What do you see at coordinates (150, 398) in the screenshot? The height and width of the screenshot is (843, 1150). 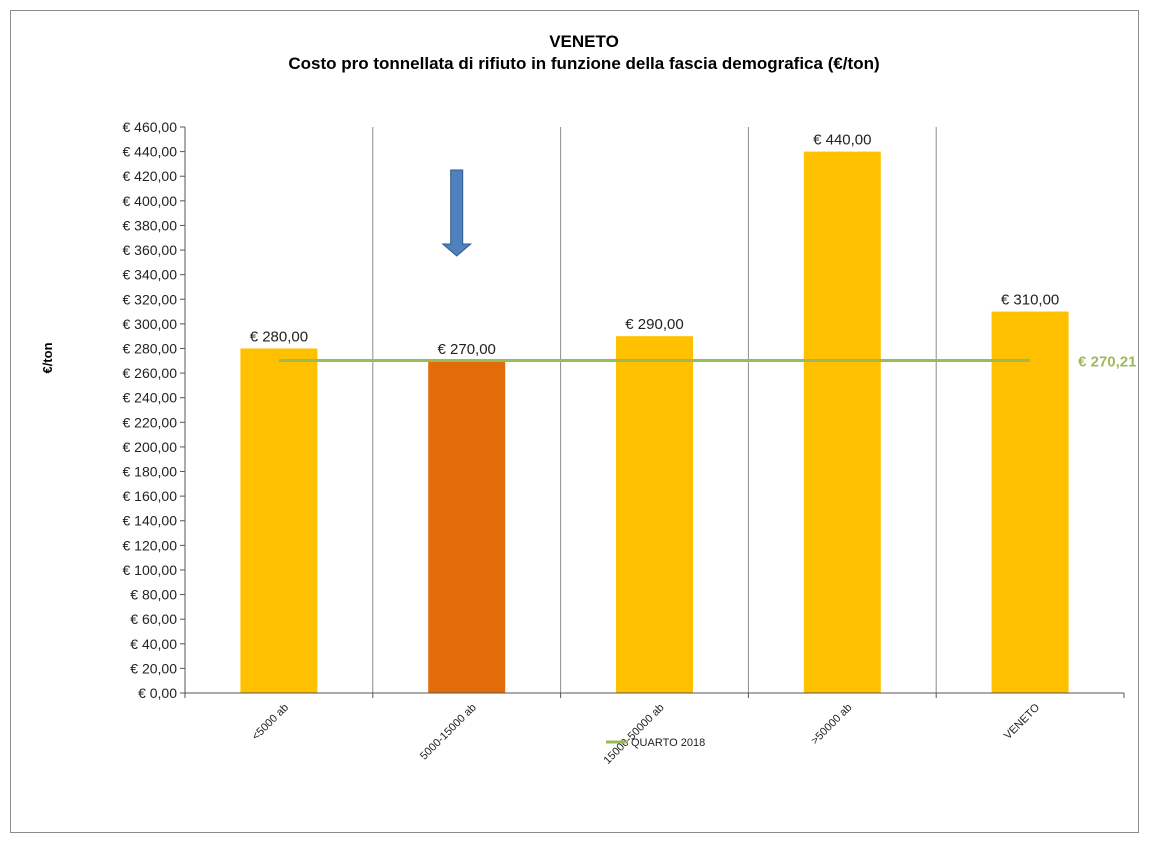 I see `y-tick-label: € 240,00` at bounding box center [150, 398].